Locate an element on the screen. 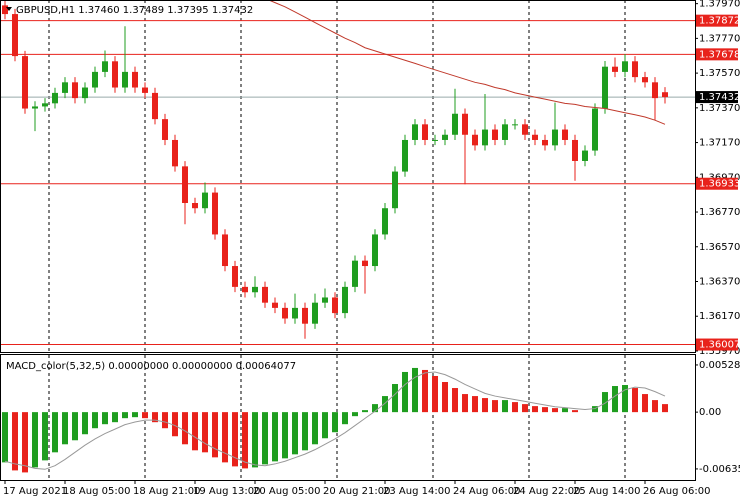 The width and height of the screenshot is (740, 500). x-tick-label: 24 Aug 06:00 is located at coordinates (486, 491).